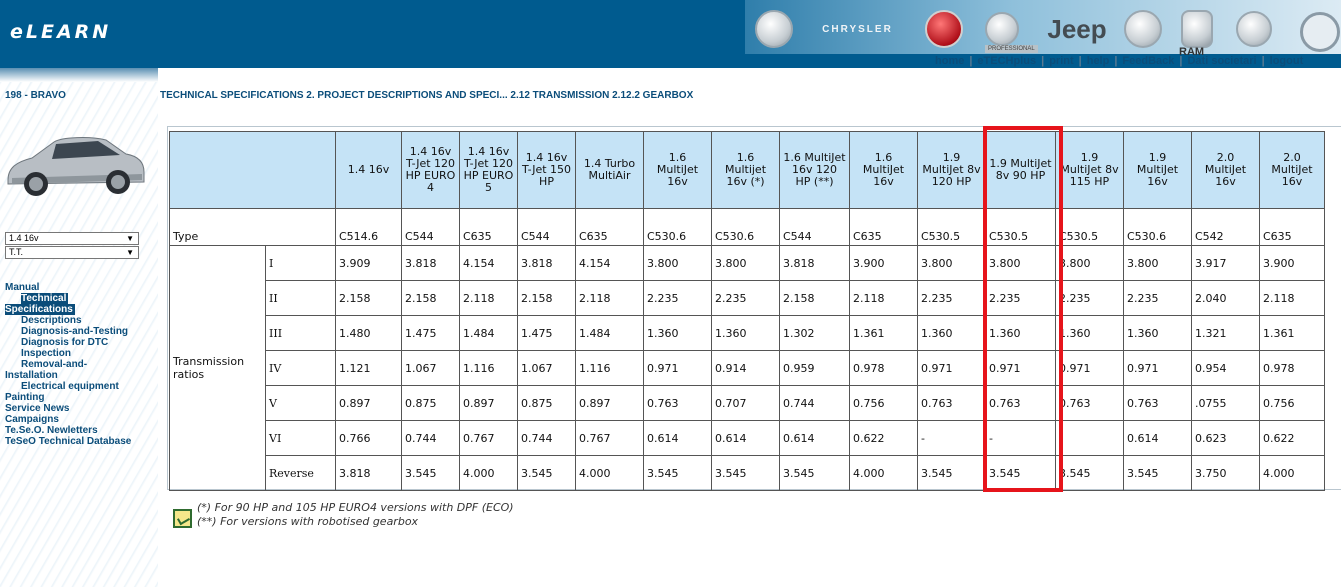 This screenshot has width=1341, height=587. Describe the element at coordinates (814, 333) in the screenshot. I see `table-cell: 1.302` at that location.